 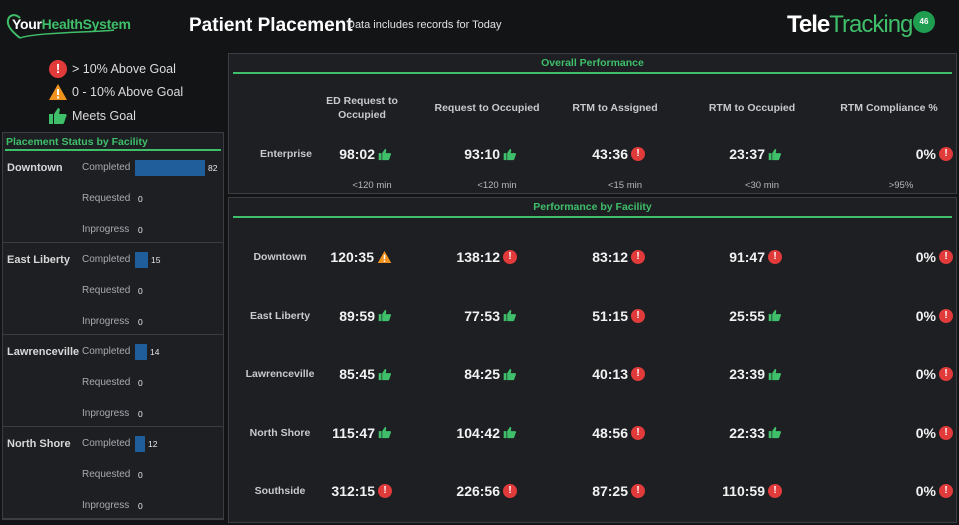 What do you see at coordinates (747, 154) in the screenshot?
I see `metric-value: 23:37` at bounding box center [747, 154].